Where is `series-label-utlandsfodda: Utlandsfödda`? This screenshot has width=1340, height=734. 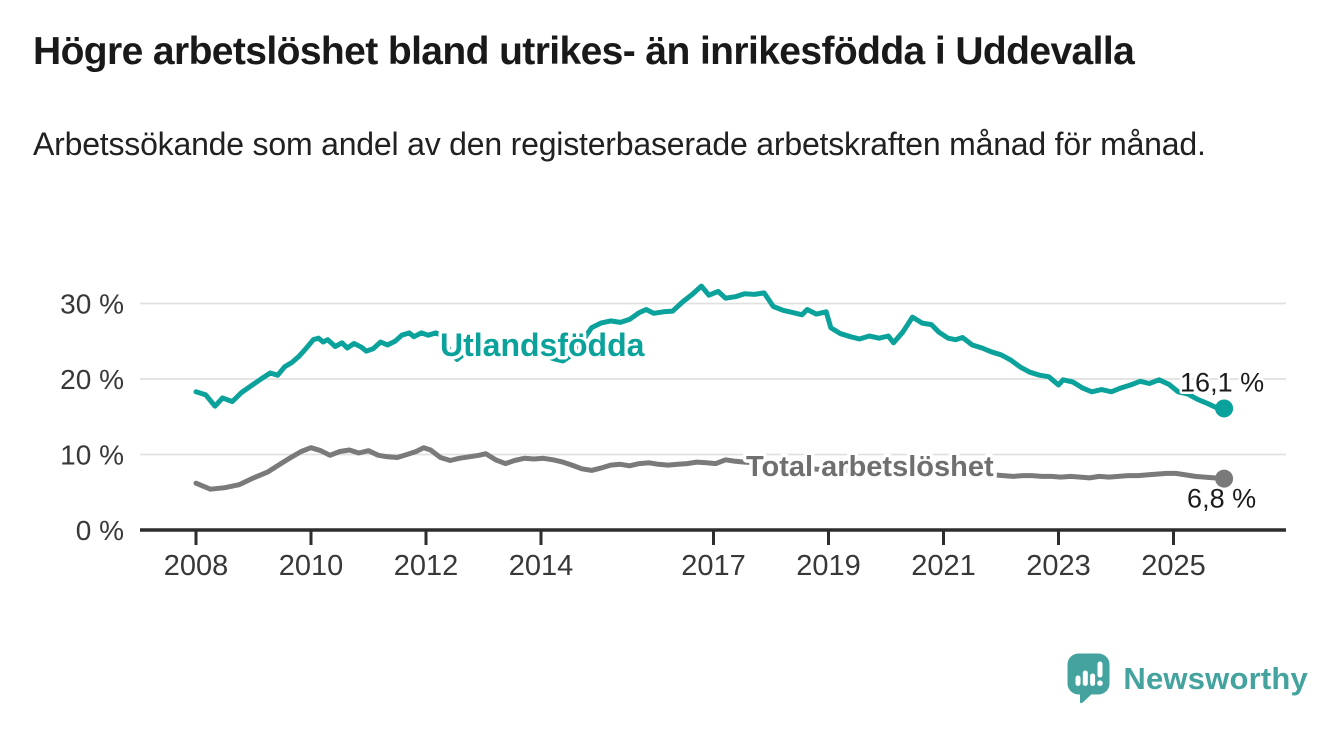
series-label-utlandsfodda: Utlandsfödda is located at coordinates (542, 345).